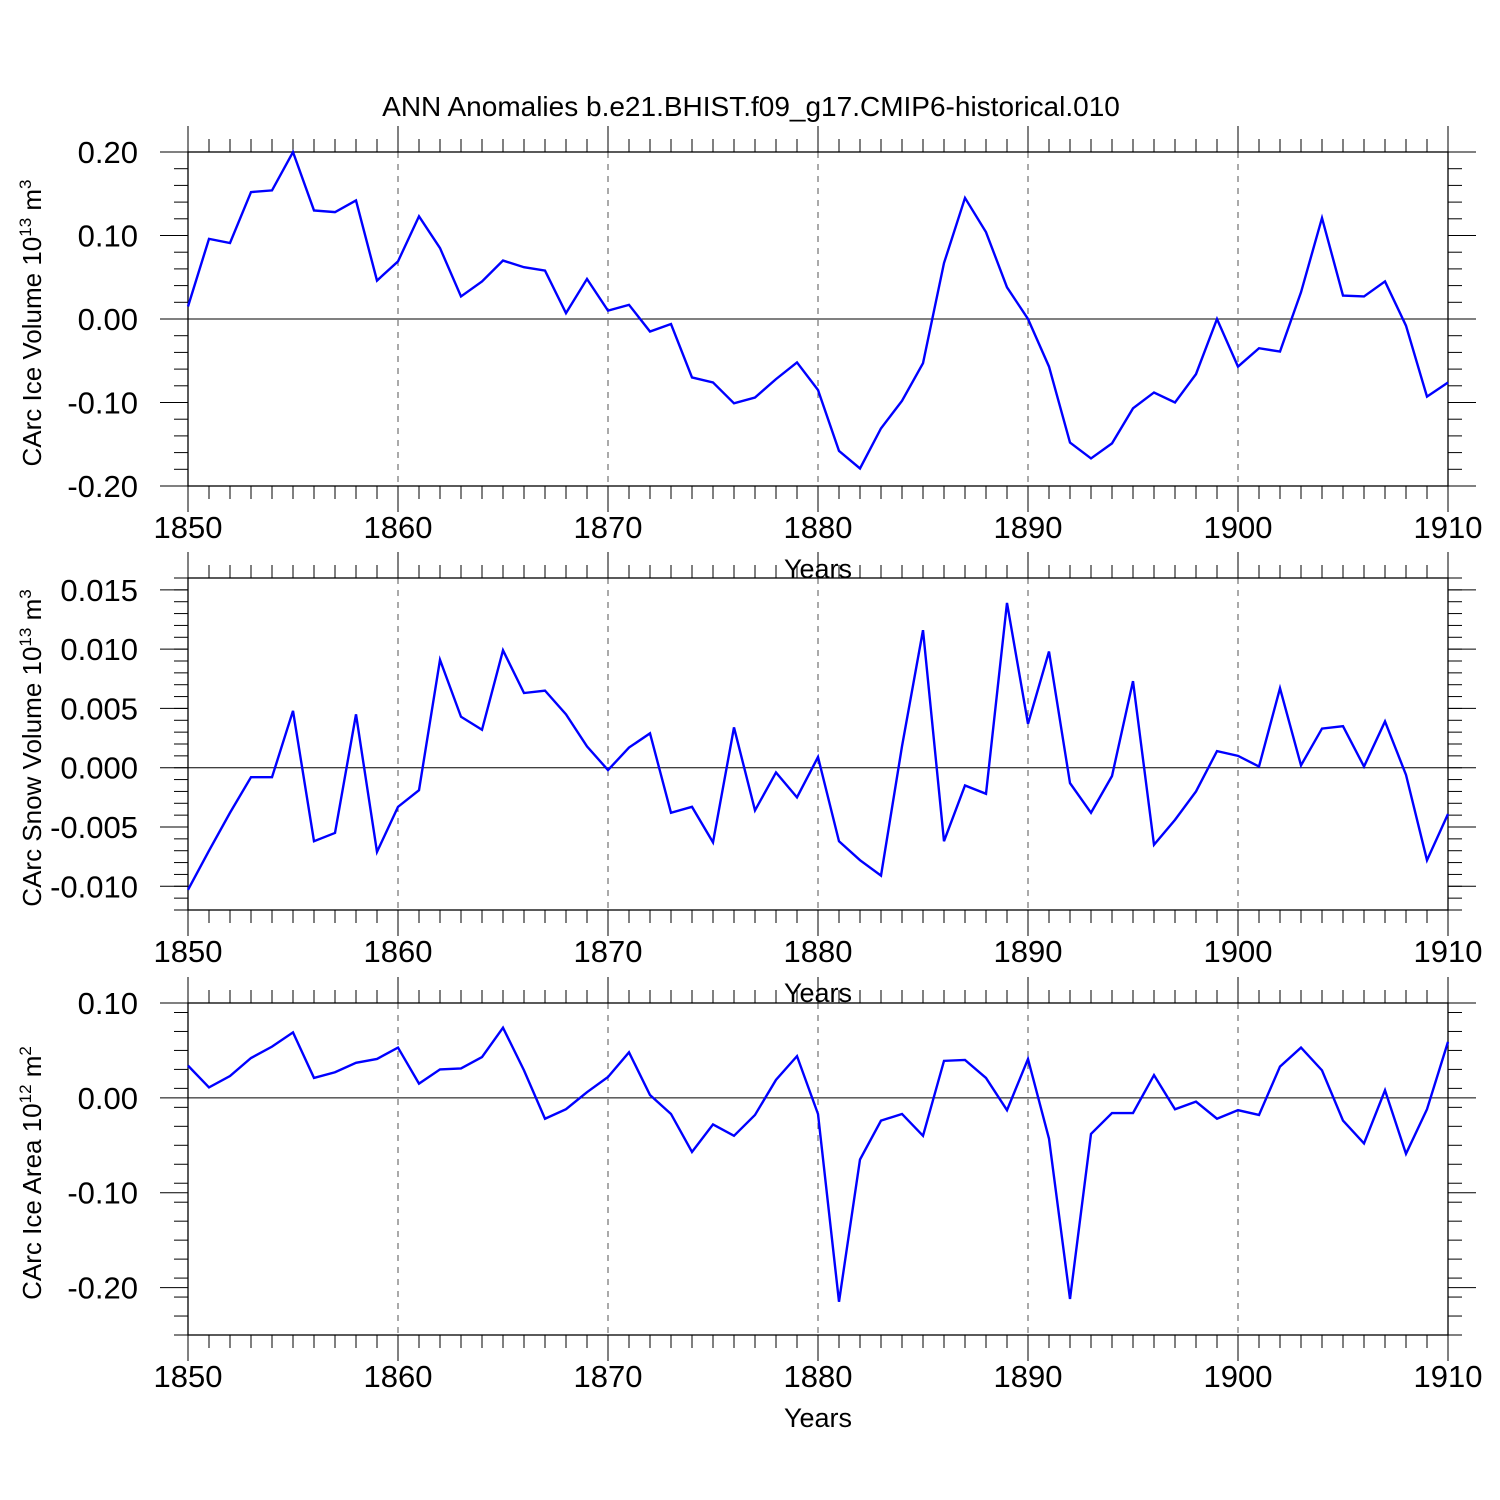 Image resolution: width=1500 pixels, height=1500 pixels. I want to click on y-tick-label: 0.005, so click(99, 708).